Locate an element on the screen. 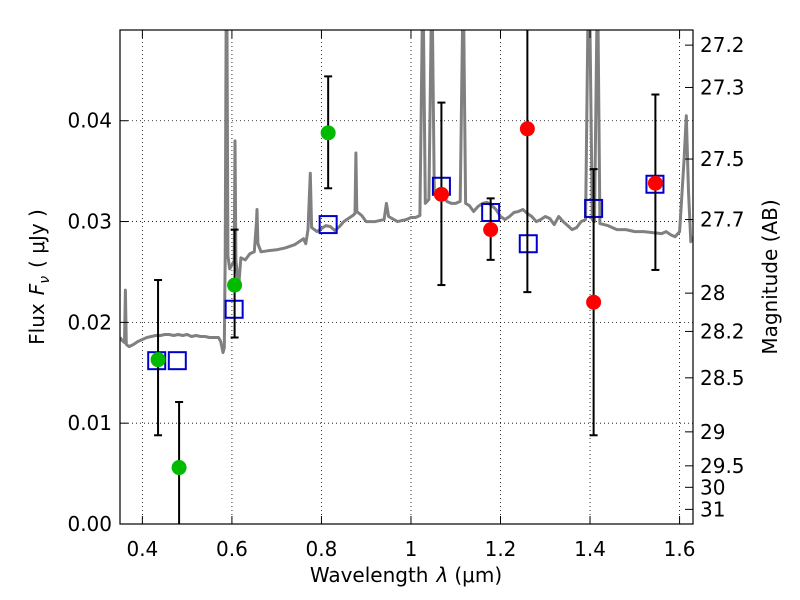 This screenshot has width=800, height=600. x-tick-label: 0.6 is located at coordinates (232, 549).